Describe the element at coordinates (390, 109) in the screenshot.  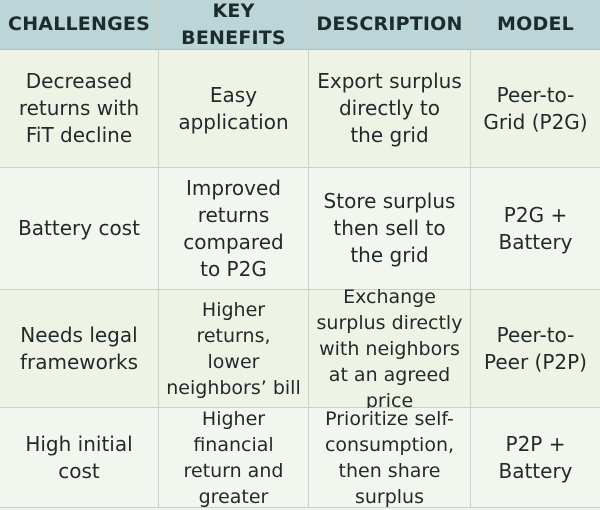
I see `row-1-description: Export surplus directly to the grid` at that location.